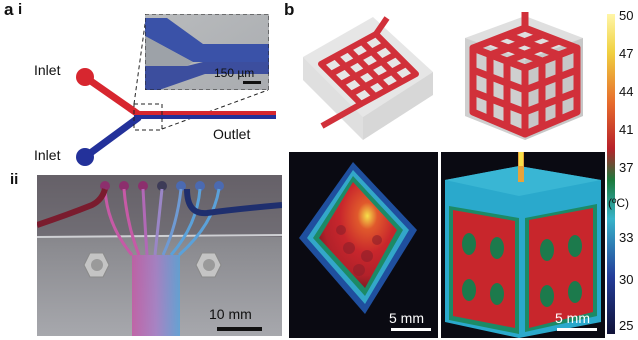 The width and height of the screenshot is (638, 340). Describe the element at coordinates (148, 117) in the screenshot. I see `zoom-box` at that location.